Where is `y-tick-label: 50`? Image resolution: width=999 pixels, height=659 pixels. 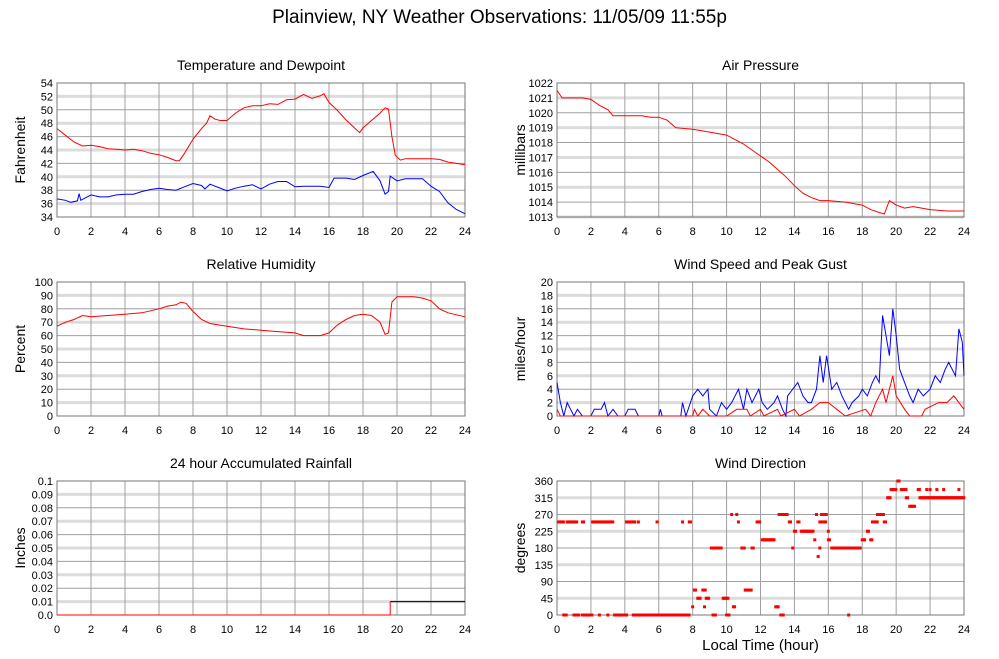
y-tick-label: 50 is located at coordinates (47, 350).